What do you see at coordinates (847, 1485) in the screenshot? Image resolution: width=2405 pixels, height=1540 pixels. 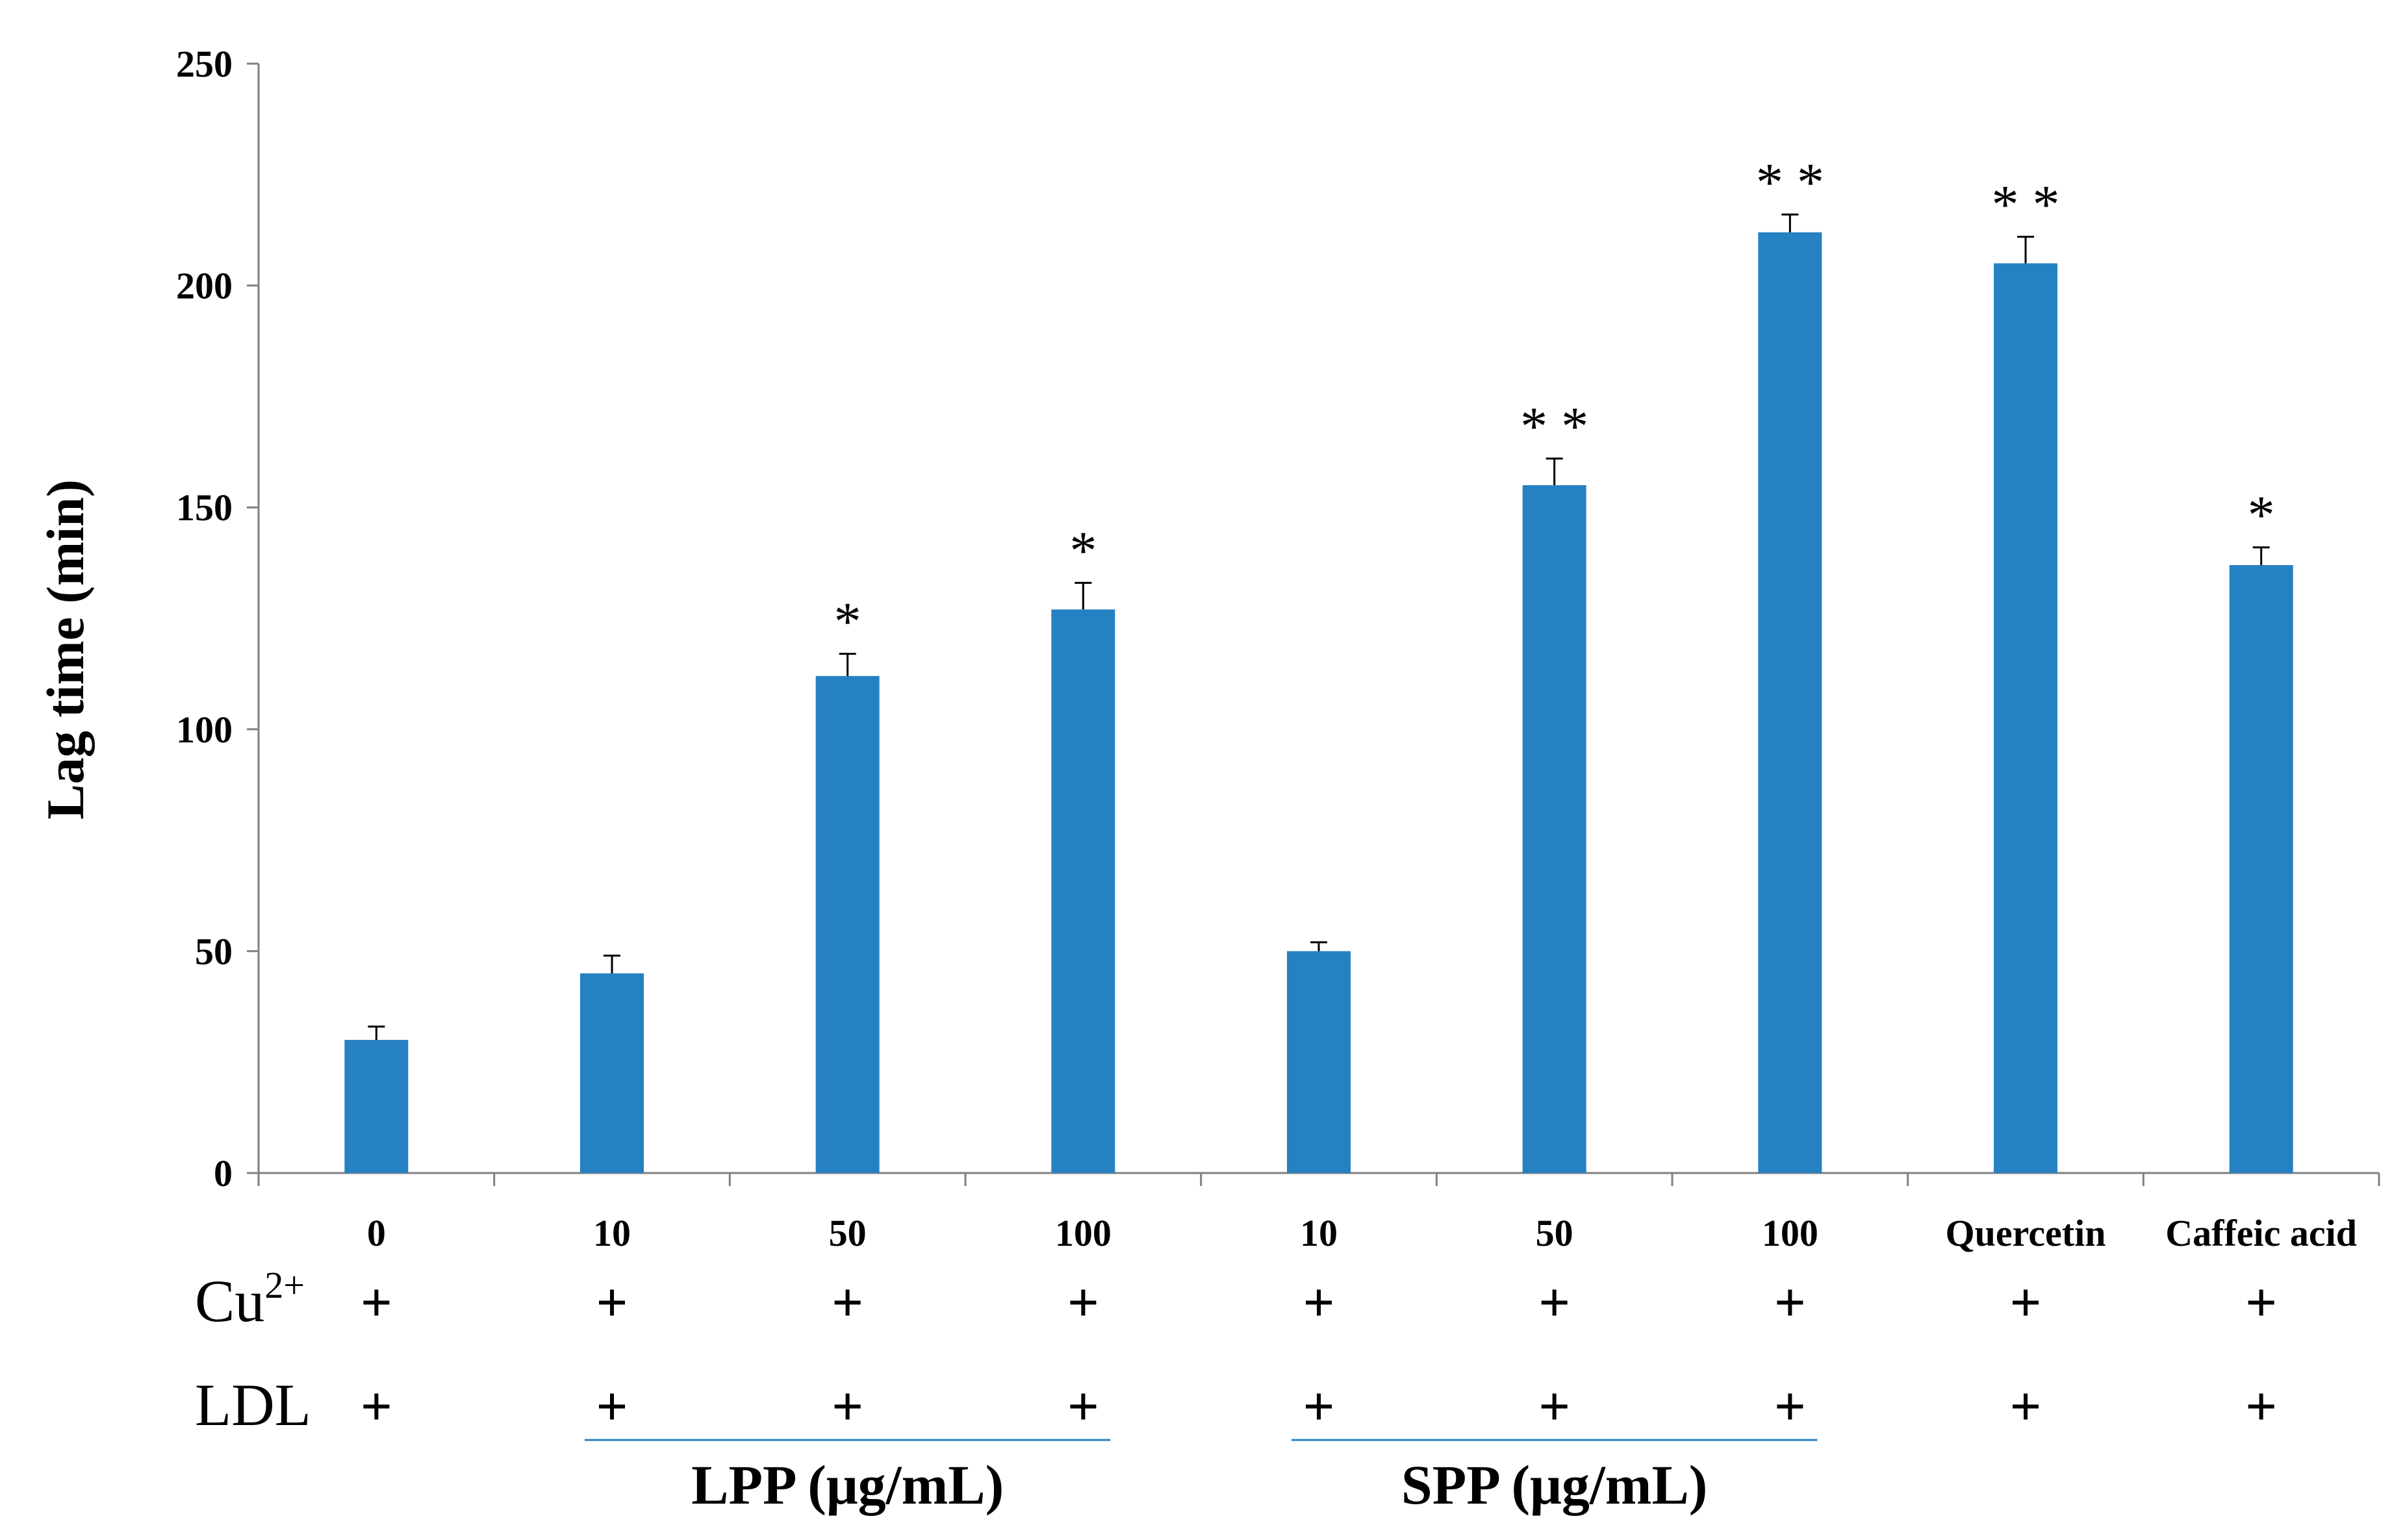 I see `group-label: LPP (μg/mL)` at bounding box center [847, 1485].